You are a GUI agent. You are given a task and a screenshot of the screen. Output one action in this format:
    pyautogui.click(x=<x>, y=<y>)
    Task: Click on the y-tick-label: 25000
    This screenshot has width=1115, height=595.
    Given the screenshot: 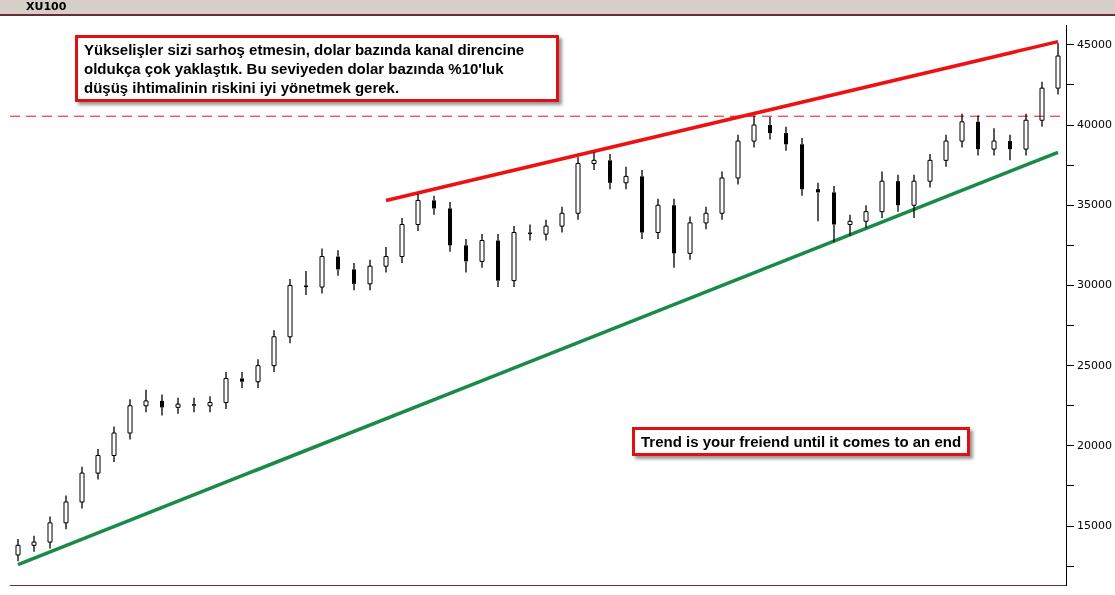 What is the action you would take?
    pyautogui.click(x=1095, y=365)
    